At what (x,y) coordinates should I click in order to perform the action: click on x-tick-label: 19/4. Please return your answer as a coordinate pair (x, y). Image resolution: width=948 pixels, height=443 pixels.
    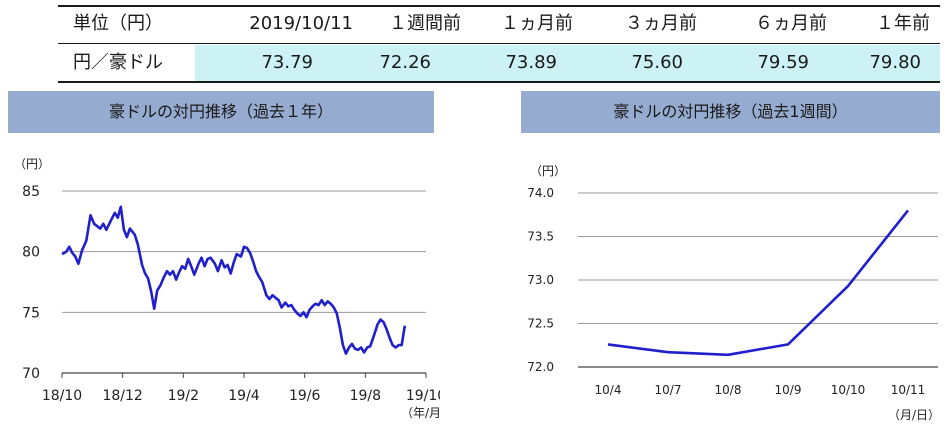
    Looking at the image, I should click on (244, 396).